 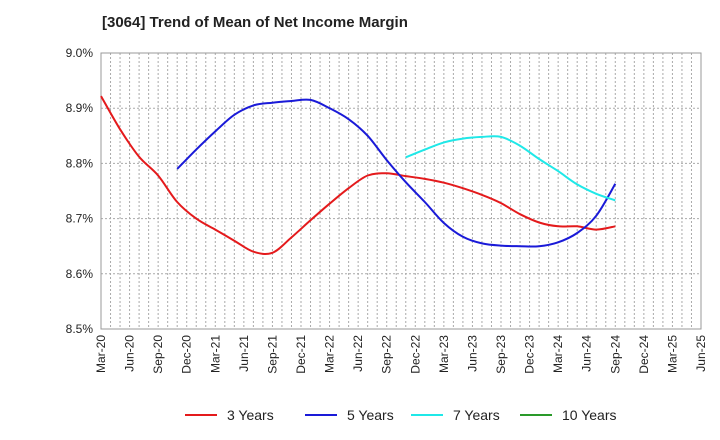 What do you see at coordinates (80, 274) in the screenshot?
I see `y-tick-label: 8.6%` at bounding box center [80, 274].